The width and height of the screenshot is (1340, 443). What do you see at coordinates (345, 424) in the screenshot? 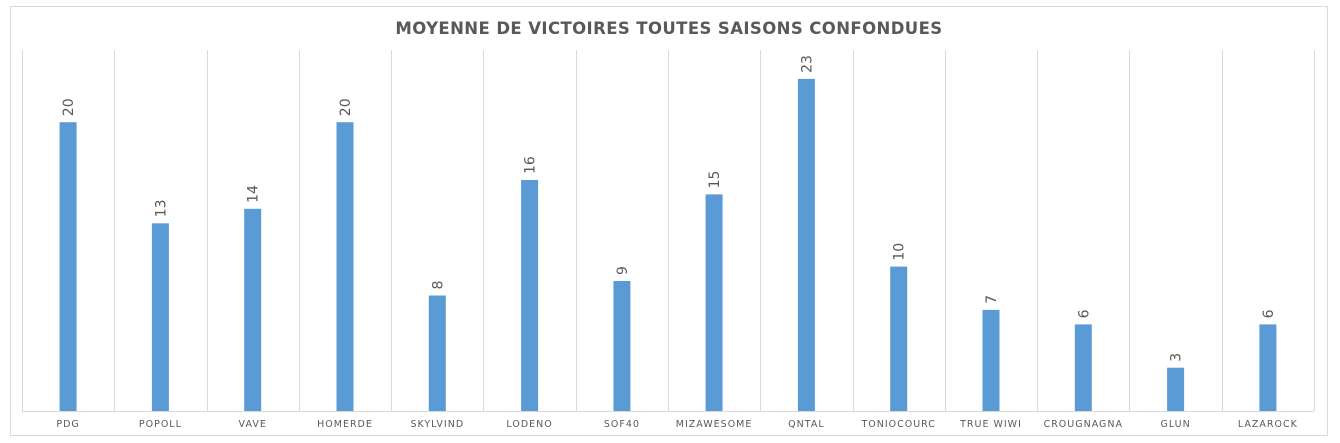
I see `x-tick-label: HOMERDE` at bounding box center [345, 424].